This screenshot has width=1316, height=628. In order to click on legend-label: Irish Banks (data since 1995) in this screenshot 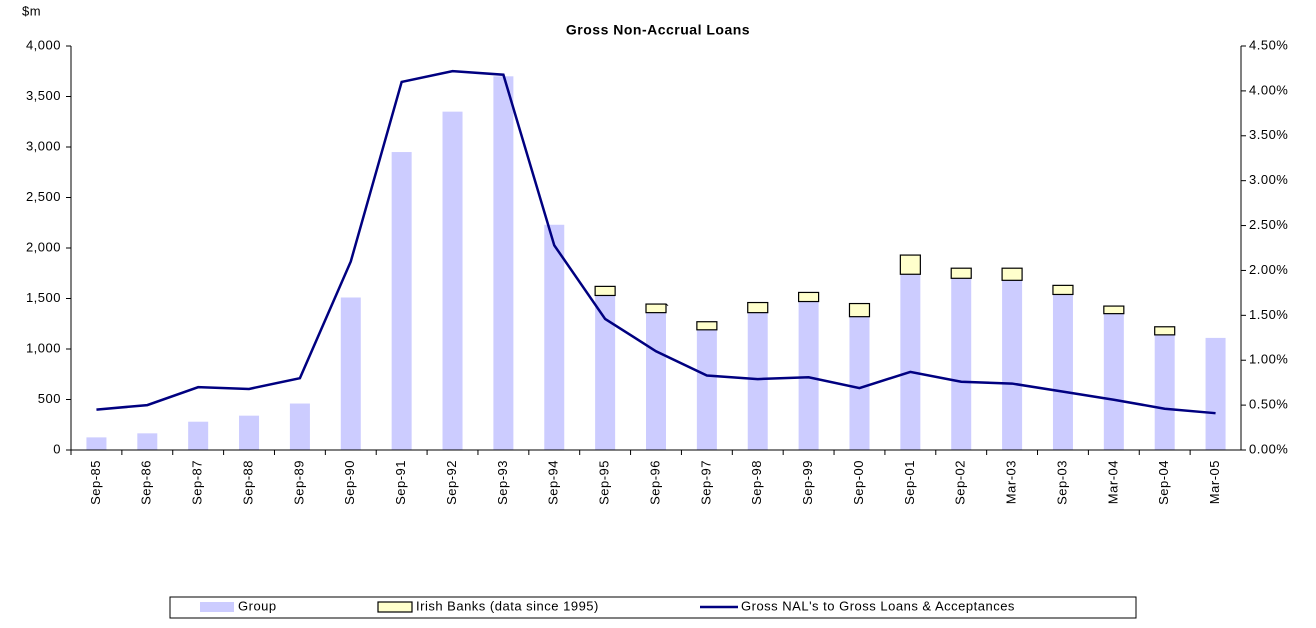, I will do `click(507, 605)`.